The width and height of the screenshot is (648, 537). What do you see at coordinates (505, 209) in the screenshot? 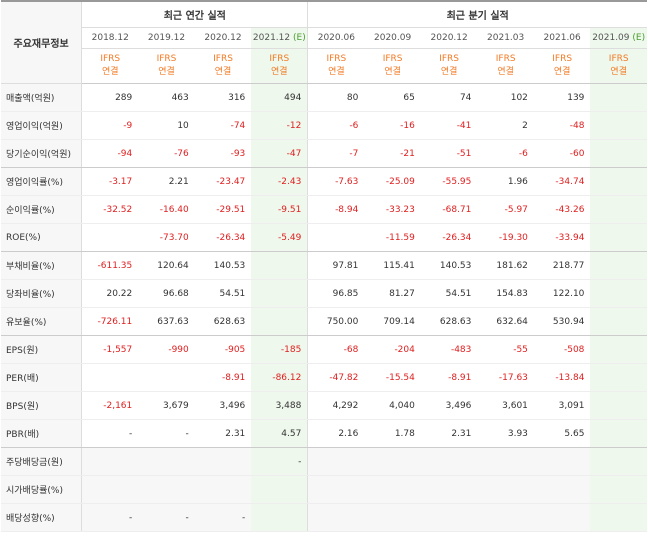
I see `table-cell: -5.97` at bounding box center [505, 209].